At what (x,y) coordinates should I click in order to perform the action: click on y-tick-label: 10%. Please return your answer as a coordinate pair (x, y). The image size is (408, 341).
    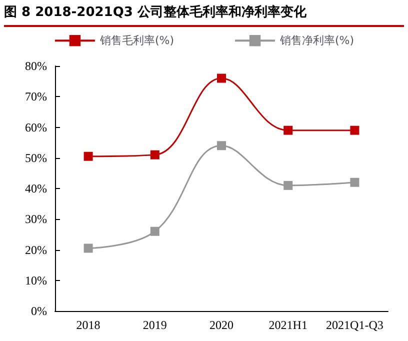
    Looking at the image, I should click on (36, 280).